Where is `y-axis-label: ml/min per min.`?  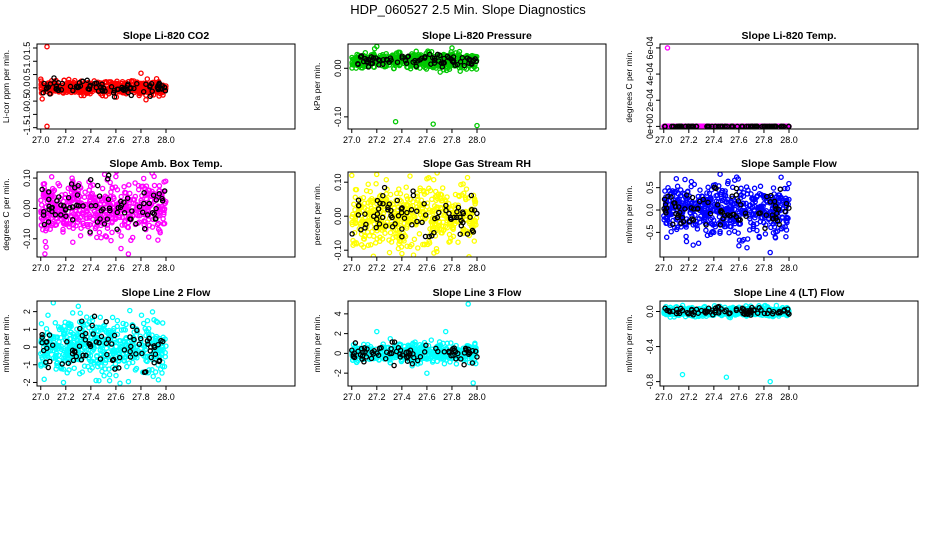 y-axis-label: ml/min per min. is located at coordinates (6, 343).